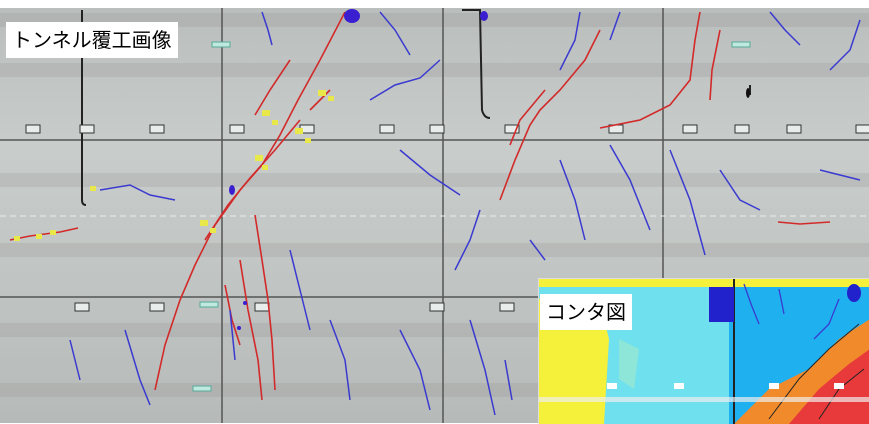 The image size is (869, 424). I want to click on contour-map-panel: コンタ図, so click(703, 351).